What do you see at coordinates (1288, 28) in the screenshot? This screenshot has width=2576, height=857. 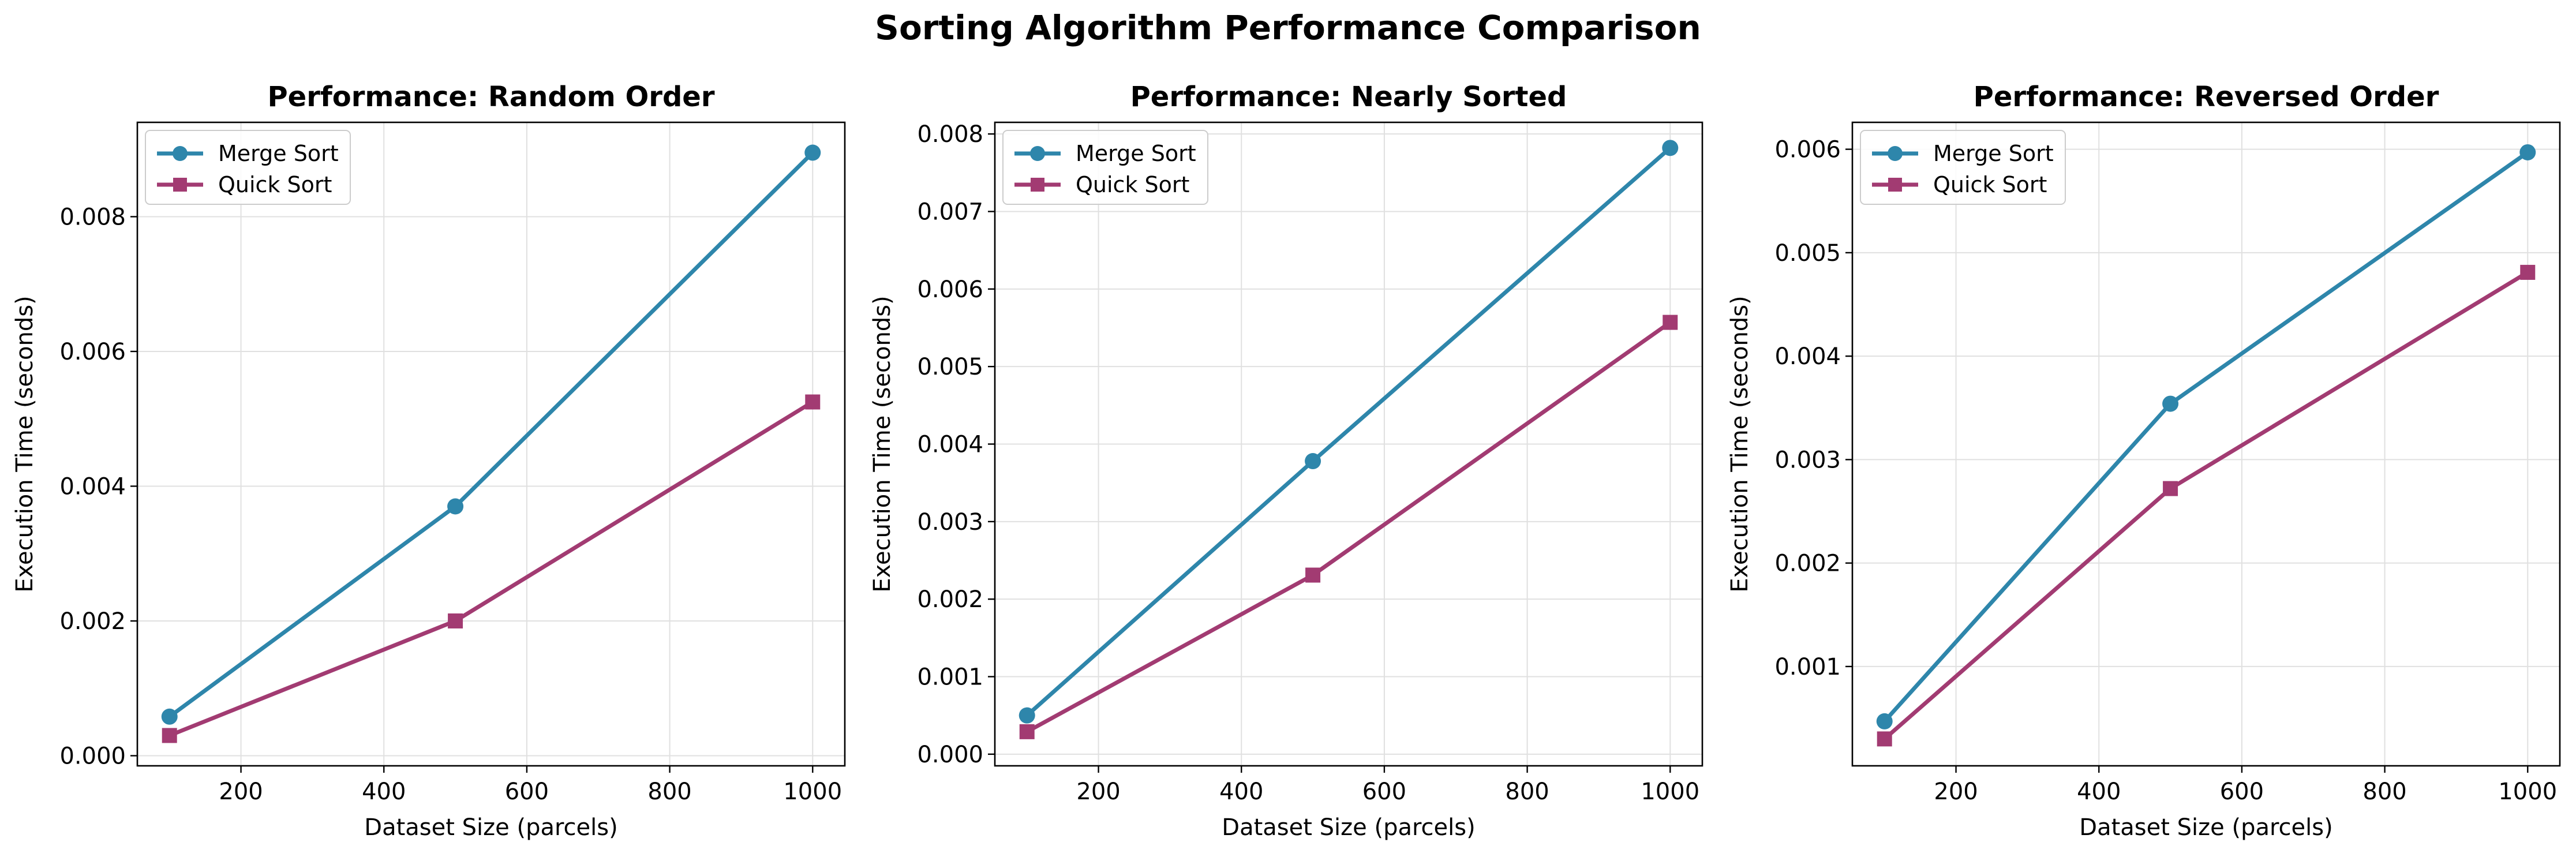 I see `figure-title: Sorting Algorithm Performance Comparison` at bounding box center [1288, 28].